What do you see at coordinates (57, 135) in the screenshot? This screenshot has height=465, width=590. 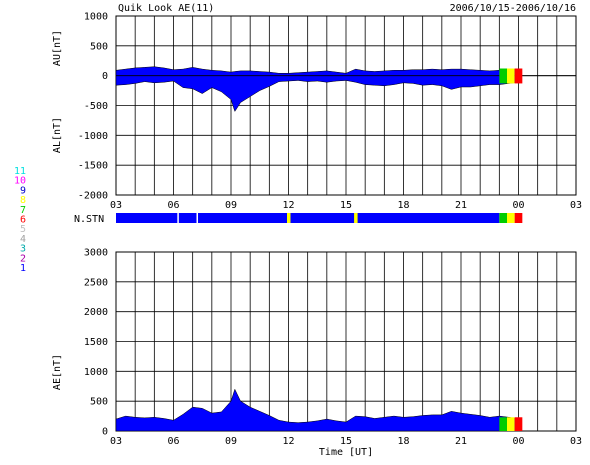 I see `al-axis-label: AL[nT]` at bounding box center [57, 135].